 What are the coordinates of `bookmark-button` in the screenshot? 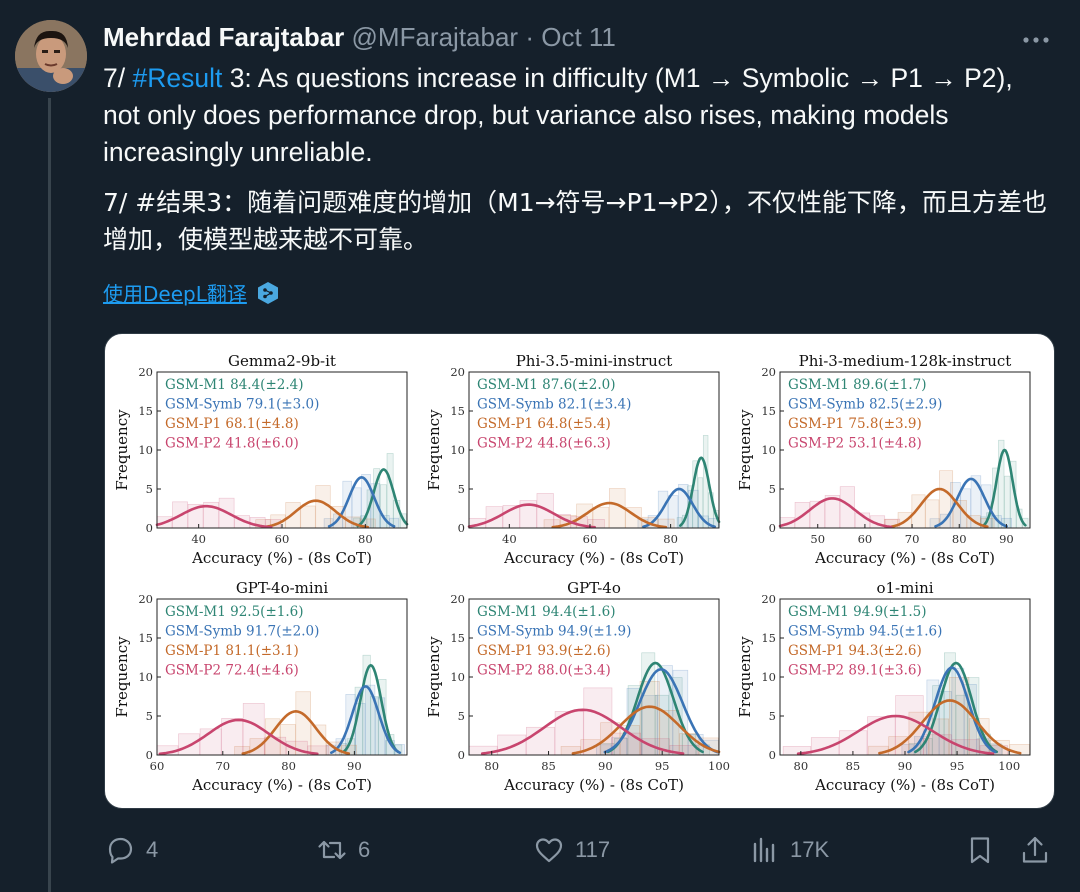 It's located at (980, 850).